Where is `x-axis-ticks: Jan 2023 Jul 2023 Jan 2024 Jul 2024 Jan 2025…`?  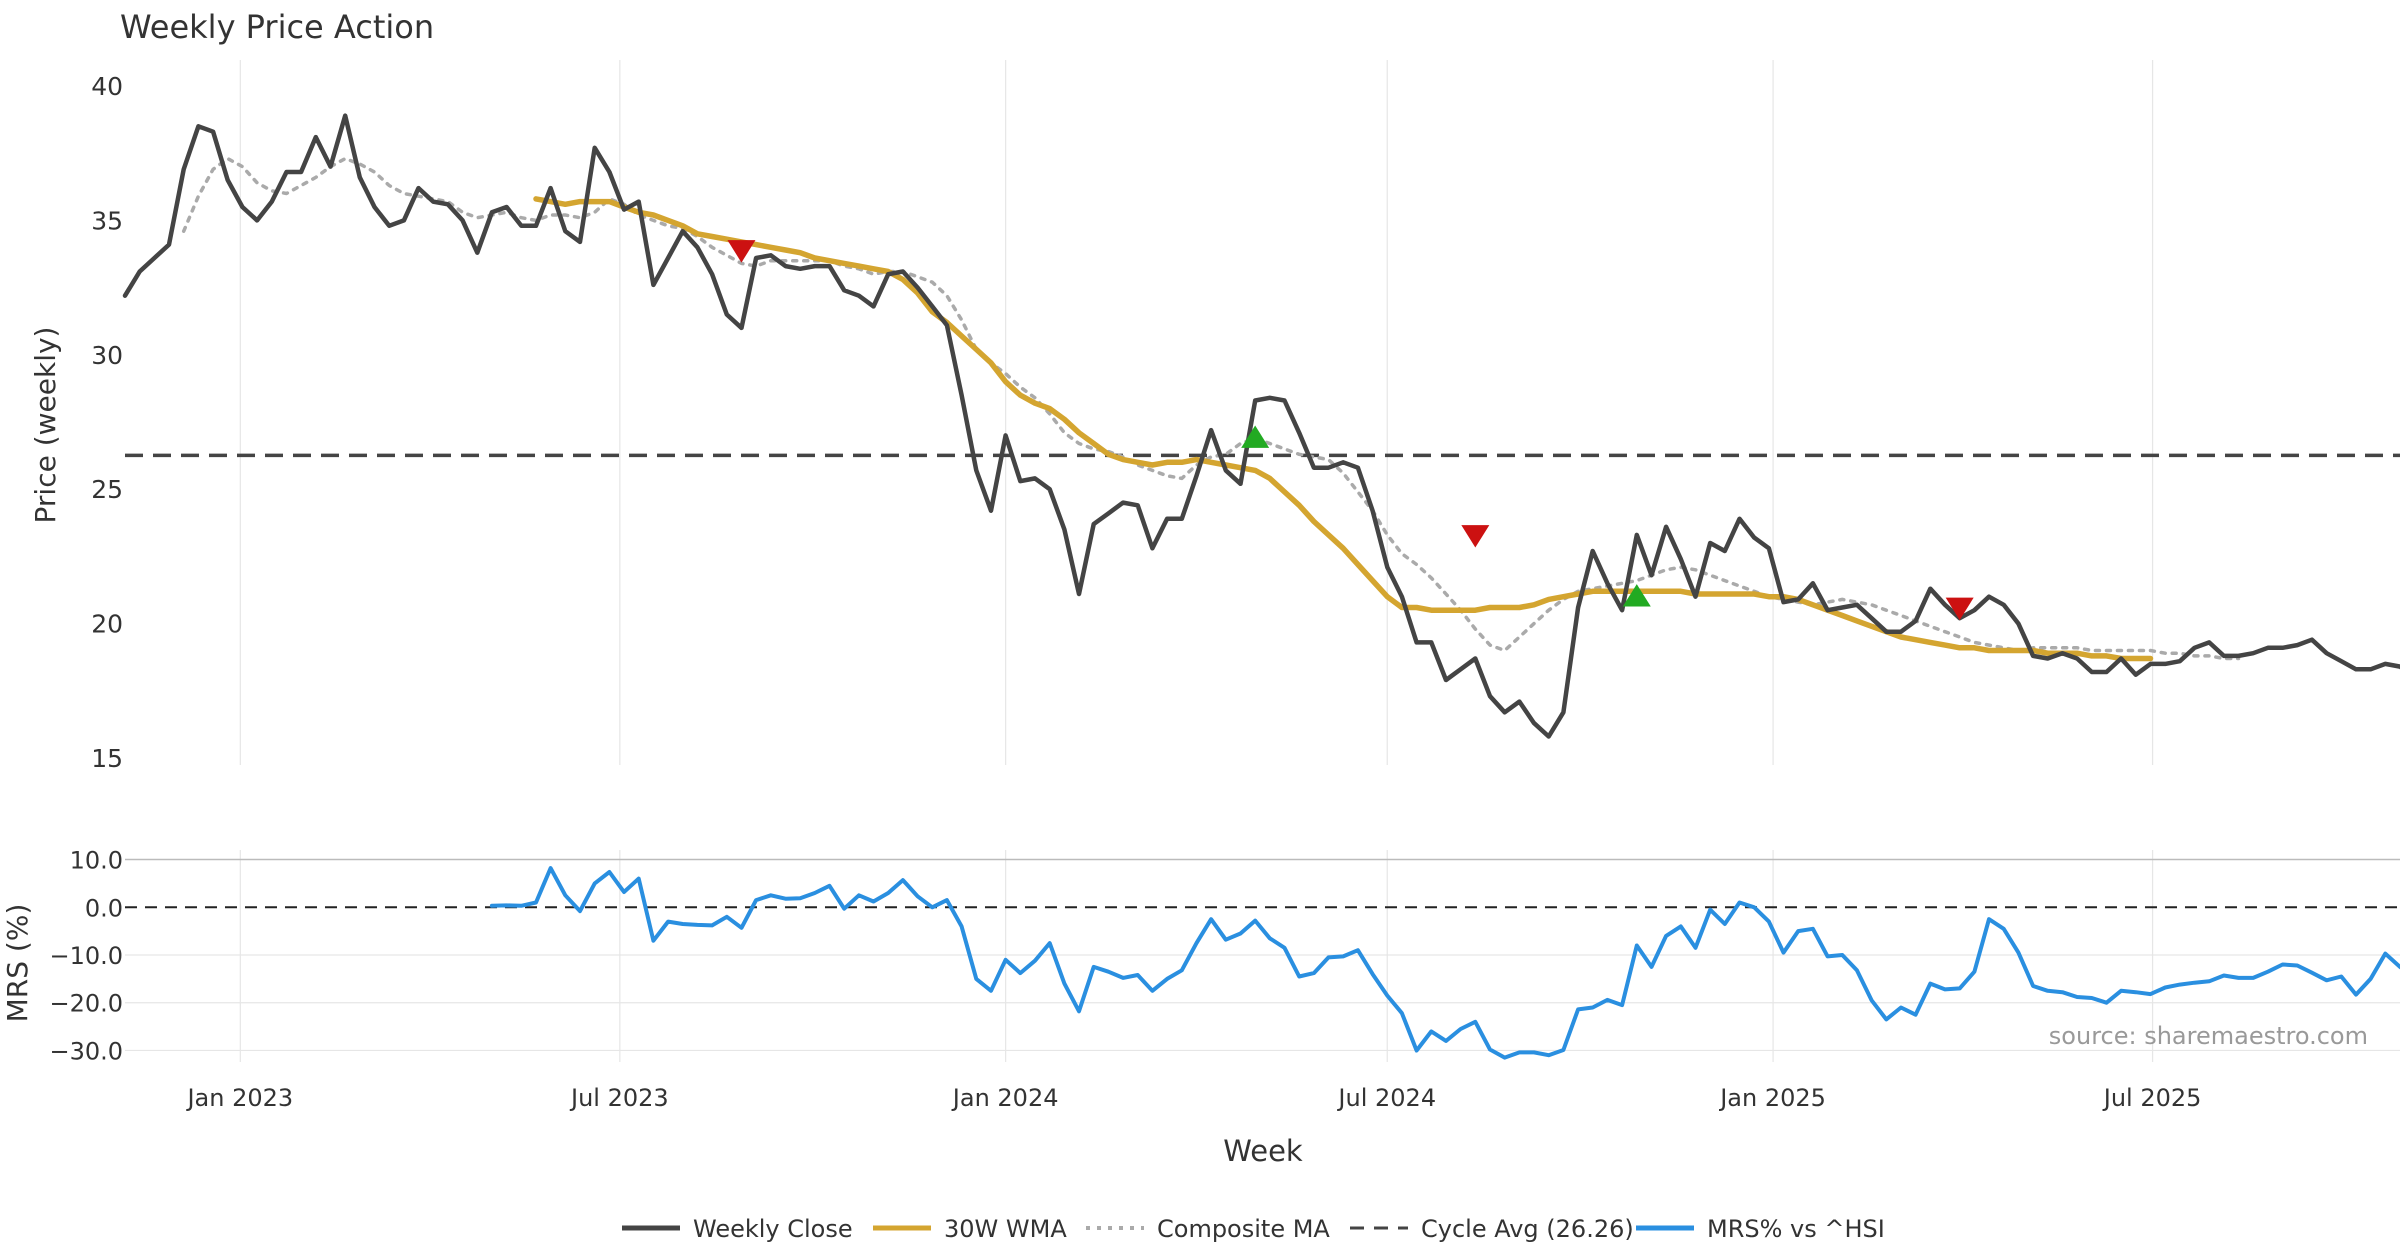 x-axis-ticks: Jan 2023 Jul 2023 Jan 2024 Jul 2024 Jan 2025… is located at coordinates (1193, 1098).